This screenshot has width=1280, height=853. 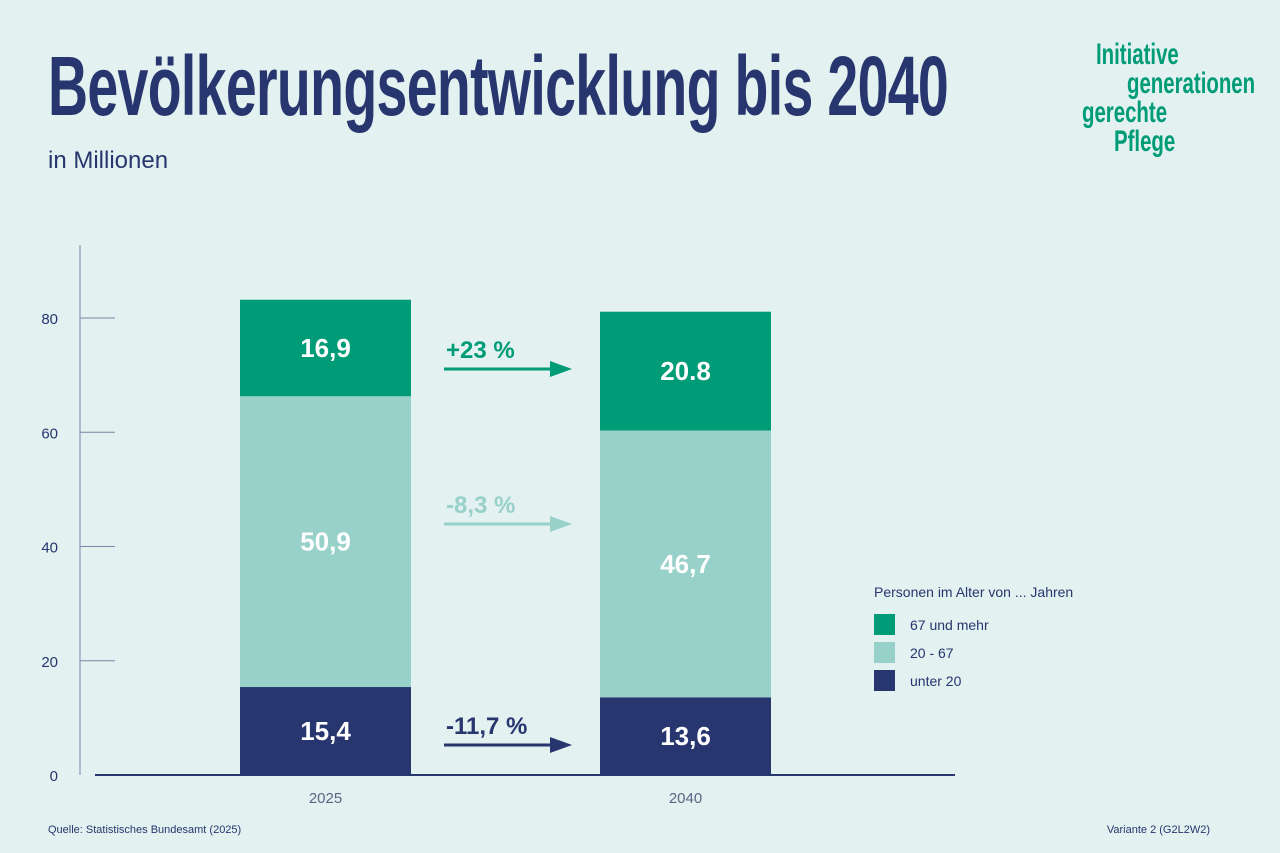 What do you see at coordinates (480, 505) in the screenshot?
I see `change-label: -8,3 %` at bounding box center [480, 505].